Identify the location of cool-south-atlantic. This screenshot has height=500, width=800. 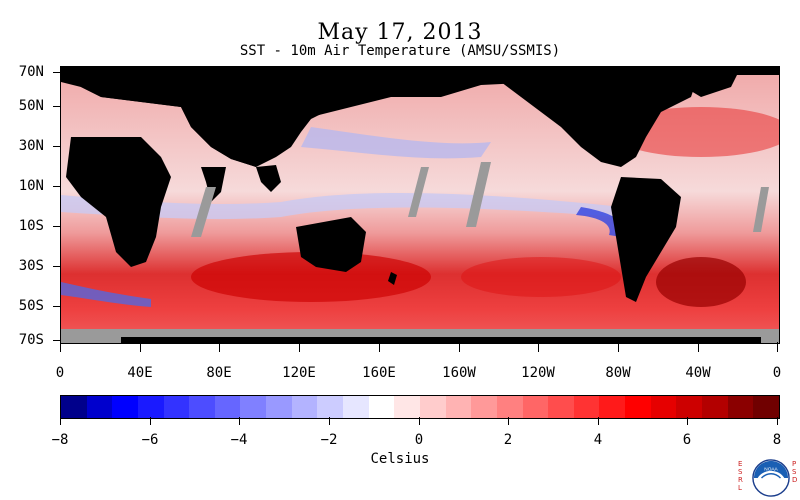
(106, 294).